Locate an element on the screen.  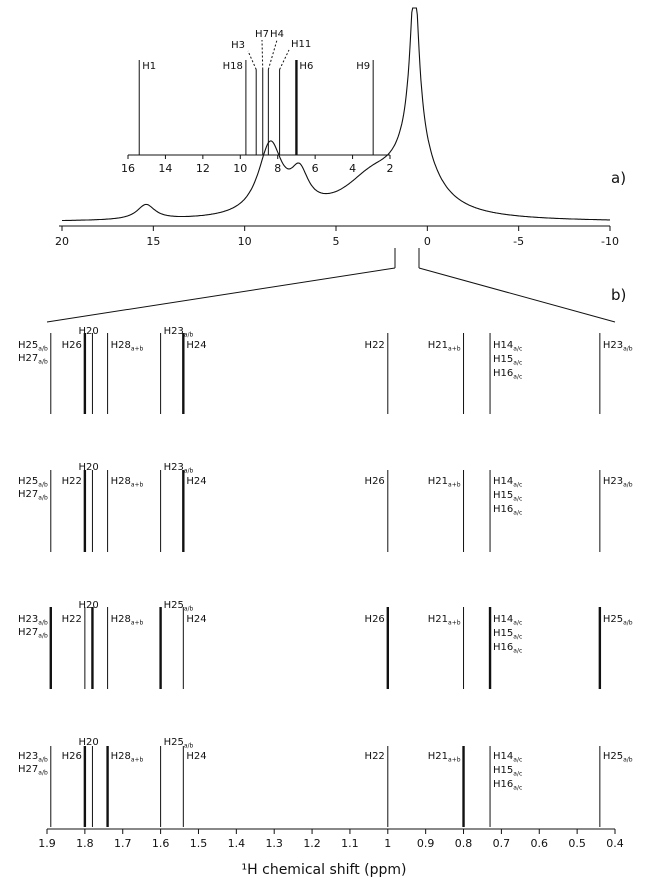
bottom-x-tick-label: 1.5 is located at coordinates (199, 843).